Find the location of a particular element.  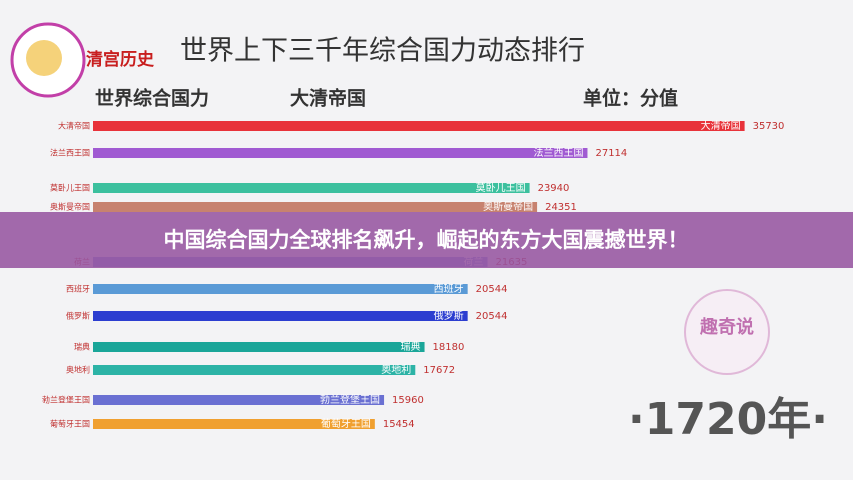

value-label: 17672 is located at coordinates (439, 370).